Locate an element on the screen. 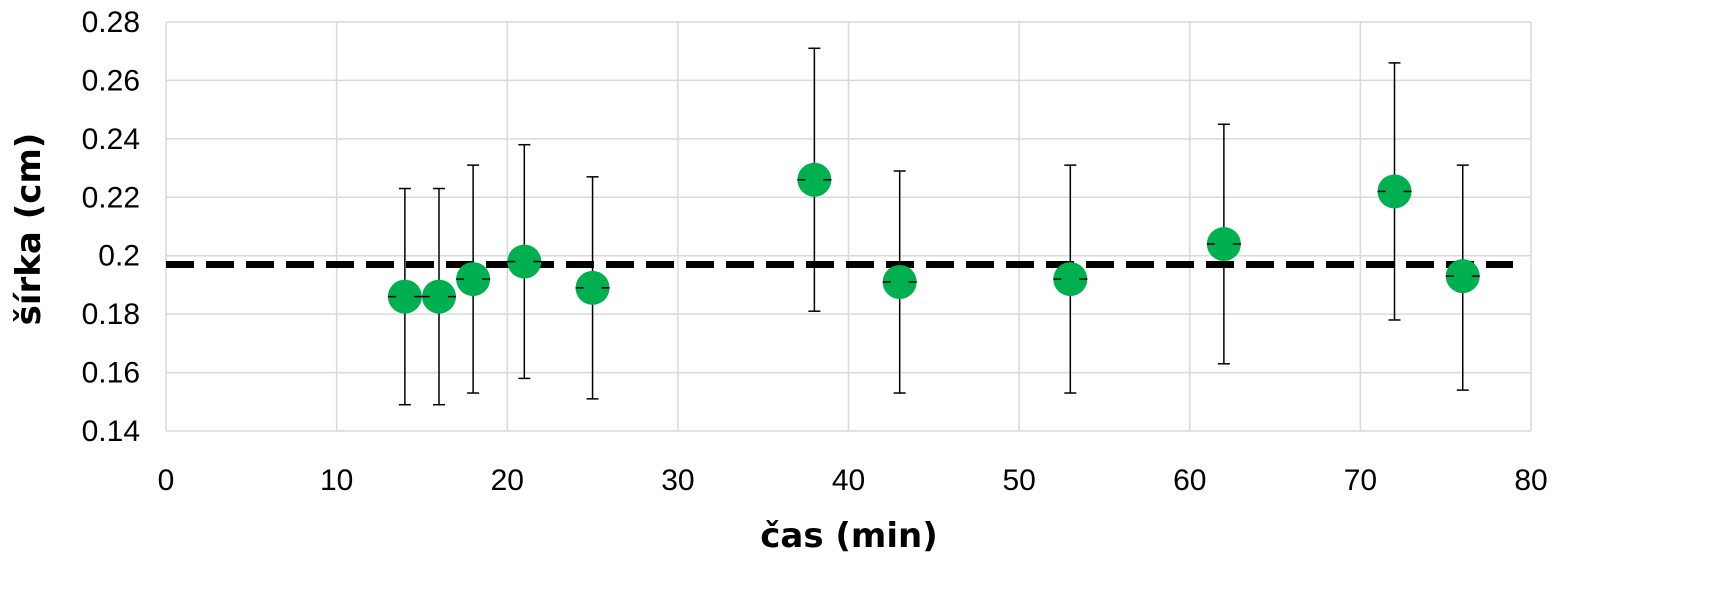 The image size is (1719, 609). x-tick-label: 0 is located at coordinates (166, 480).